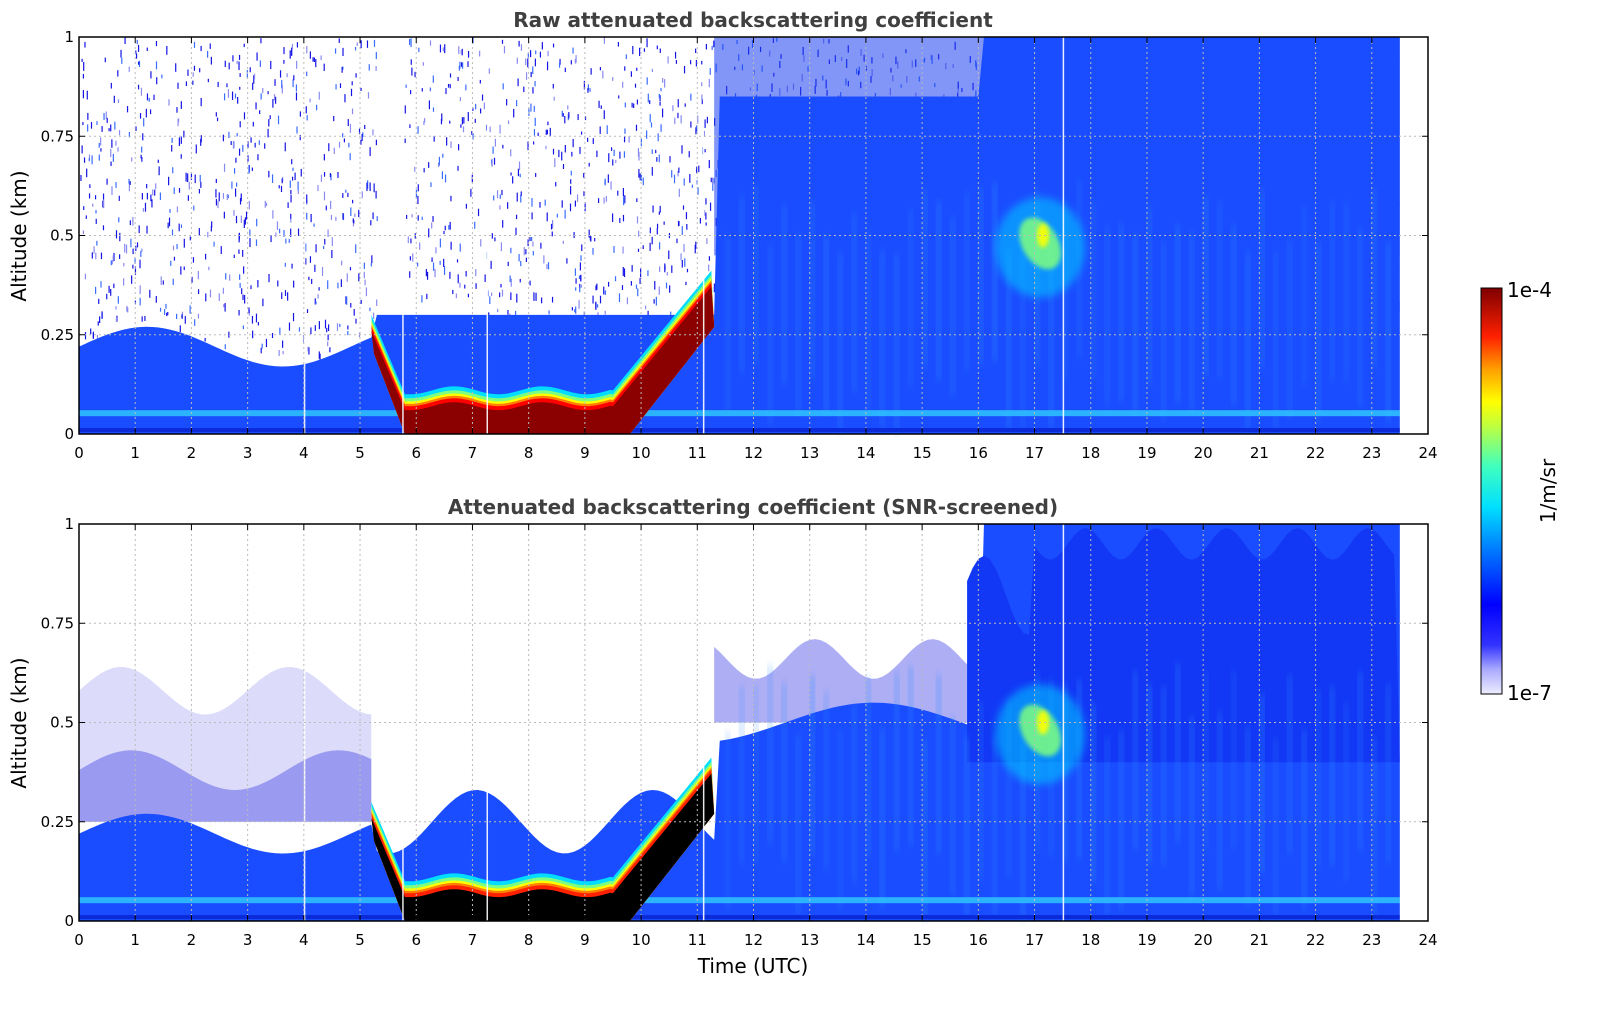 The image size is (1621, 1020). Describe the element at coordinates (19, 722) in the screenshot. I see `panel-screened-ylabel: Altitude (km)` at that location.